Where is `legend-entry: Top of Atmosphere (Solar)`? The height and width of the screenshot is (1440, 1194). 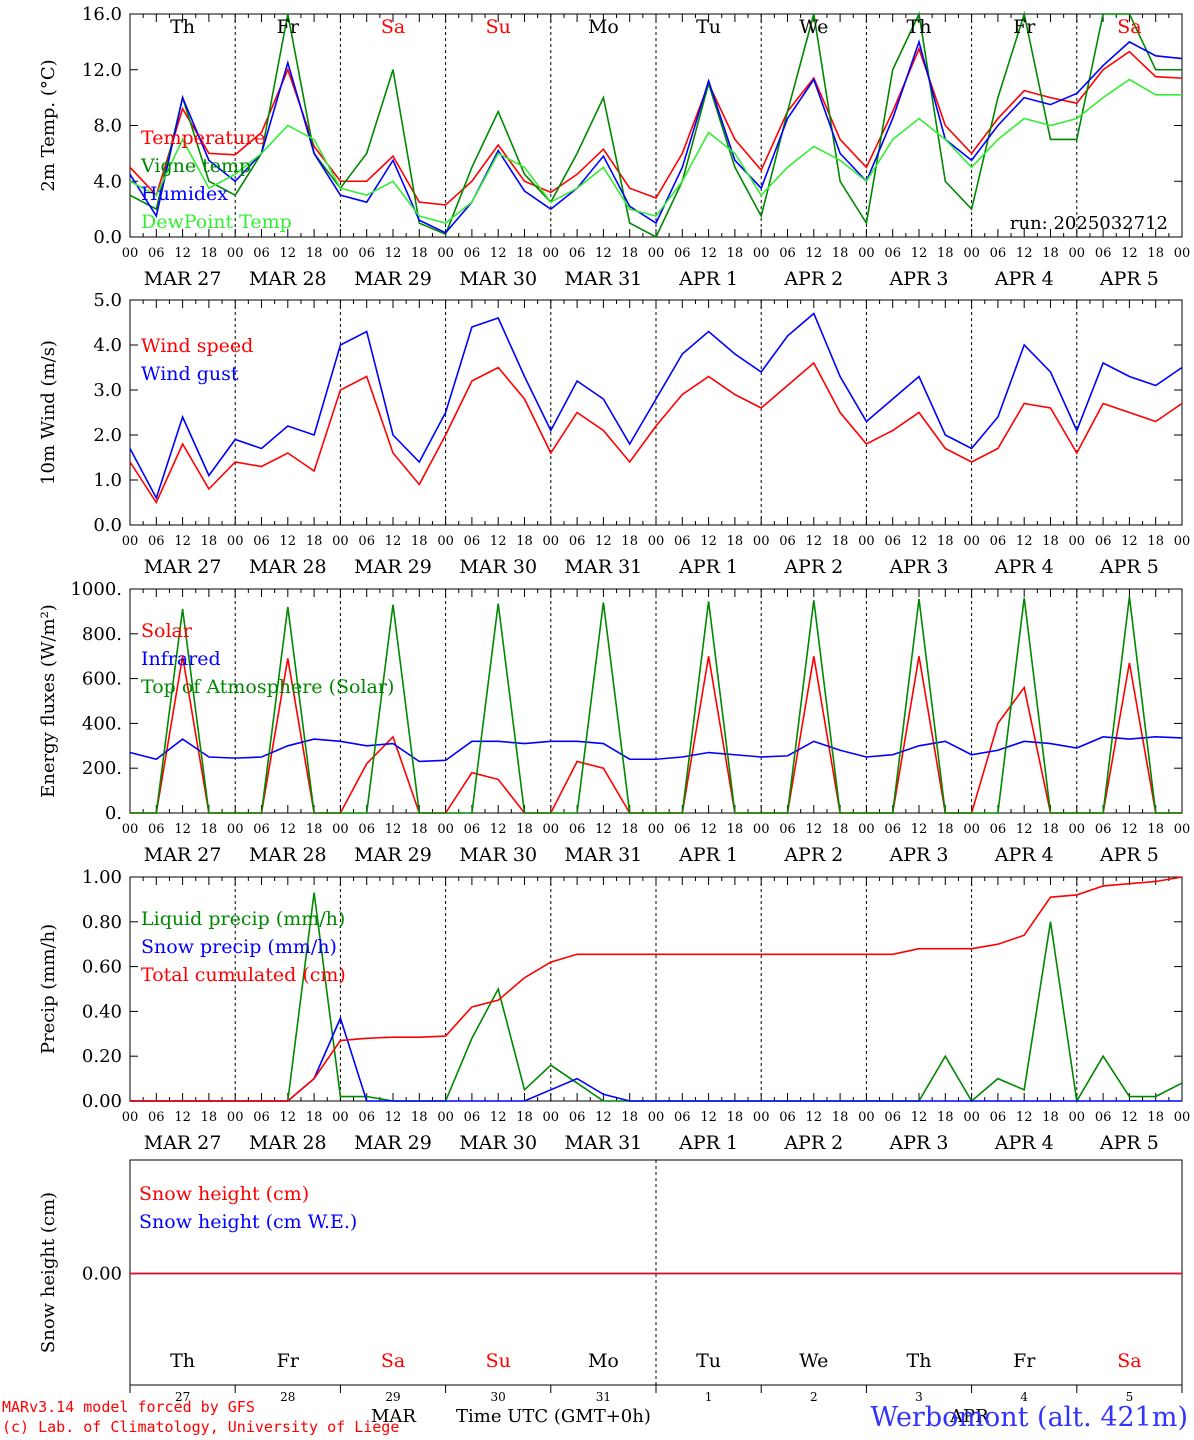
legend-entry: Top of Atmosphere (Solar) is located at coordinates (267, 687).